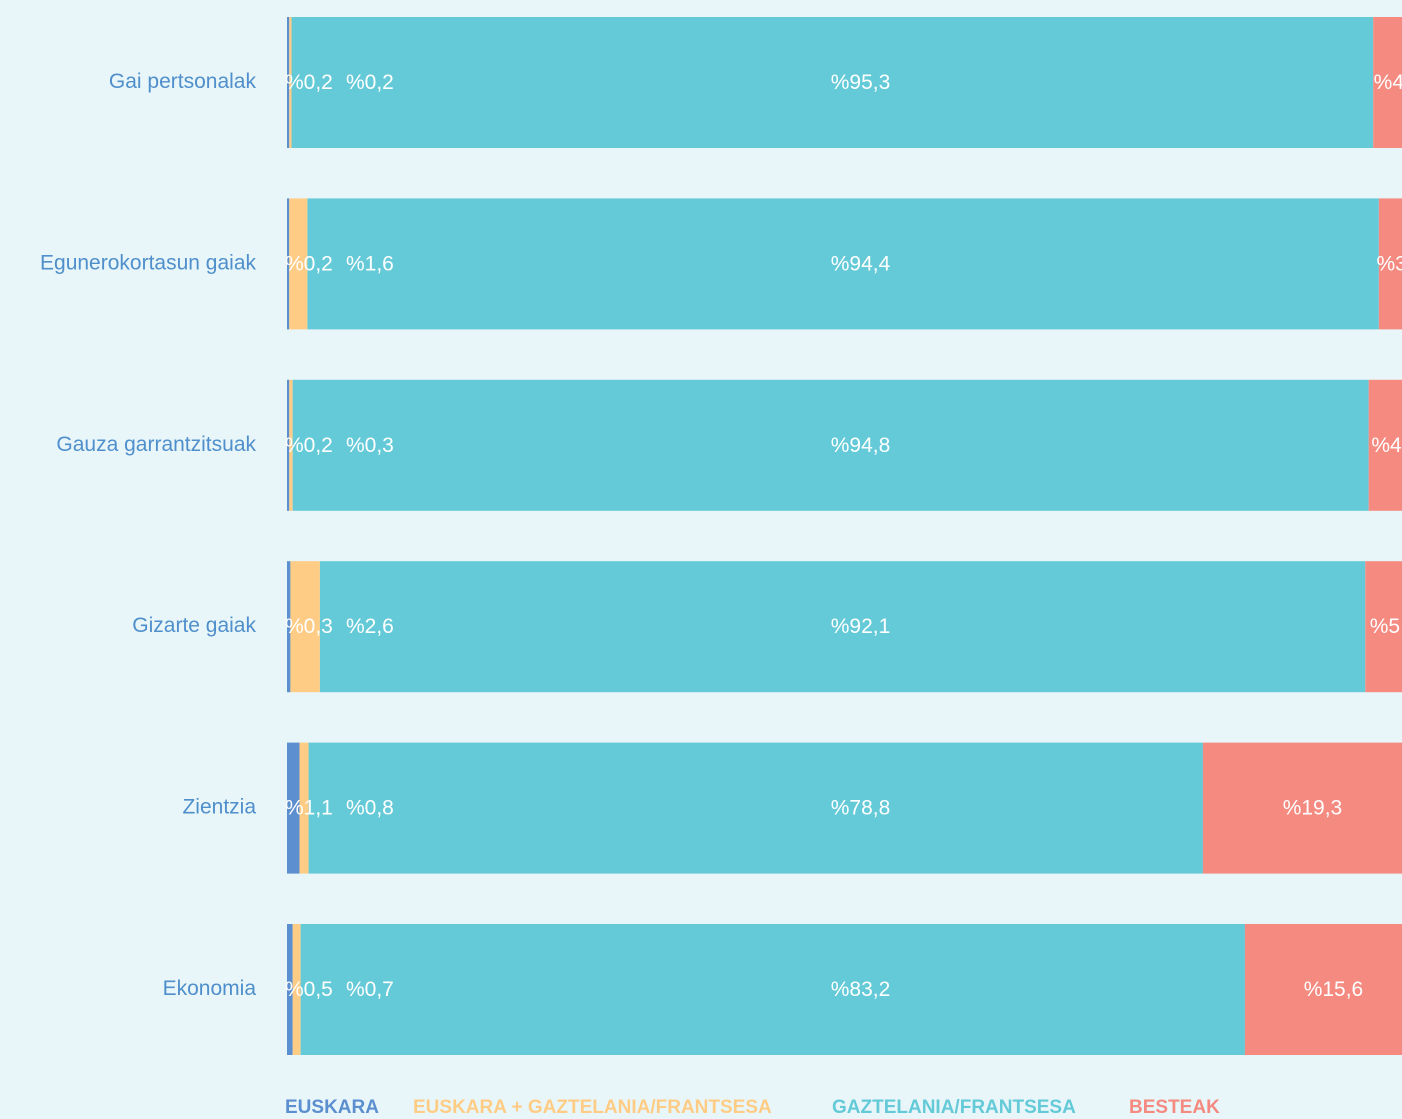 This screenshot has width=1402, height=1119. I want to click on value-label: %0,5, so click(309, 989).